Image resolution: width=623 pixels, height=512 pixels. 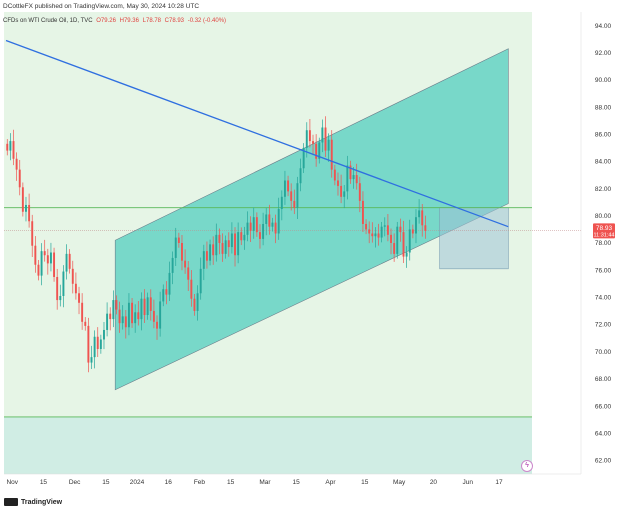 What do you see at coordinates (603, 162) in the screenshot?
I see `price-tick-label: 84.00` at bounding box center [603, 162].